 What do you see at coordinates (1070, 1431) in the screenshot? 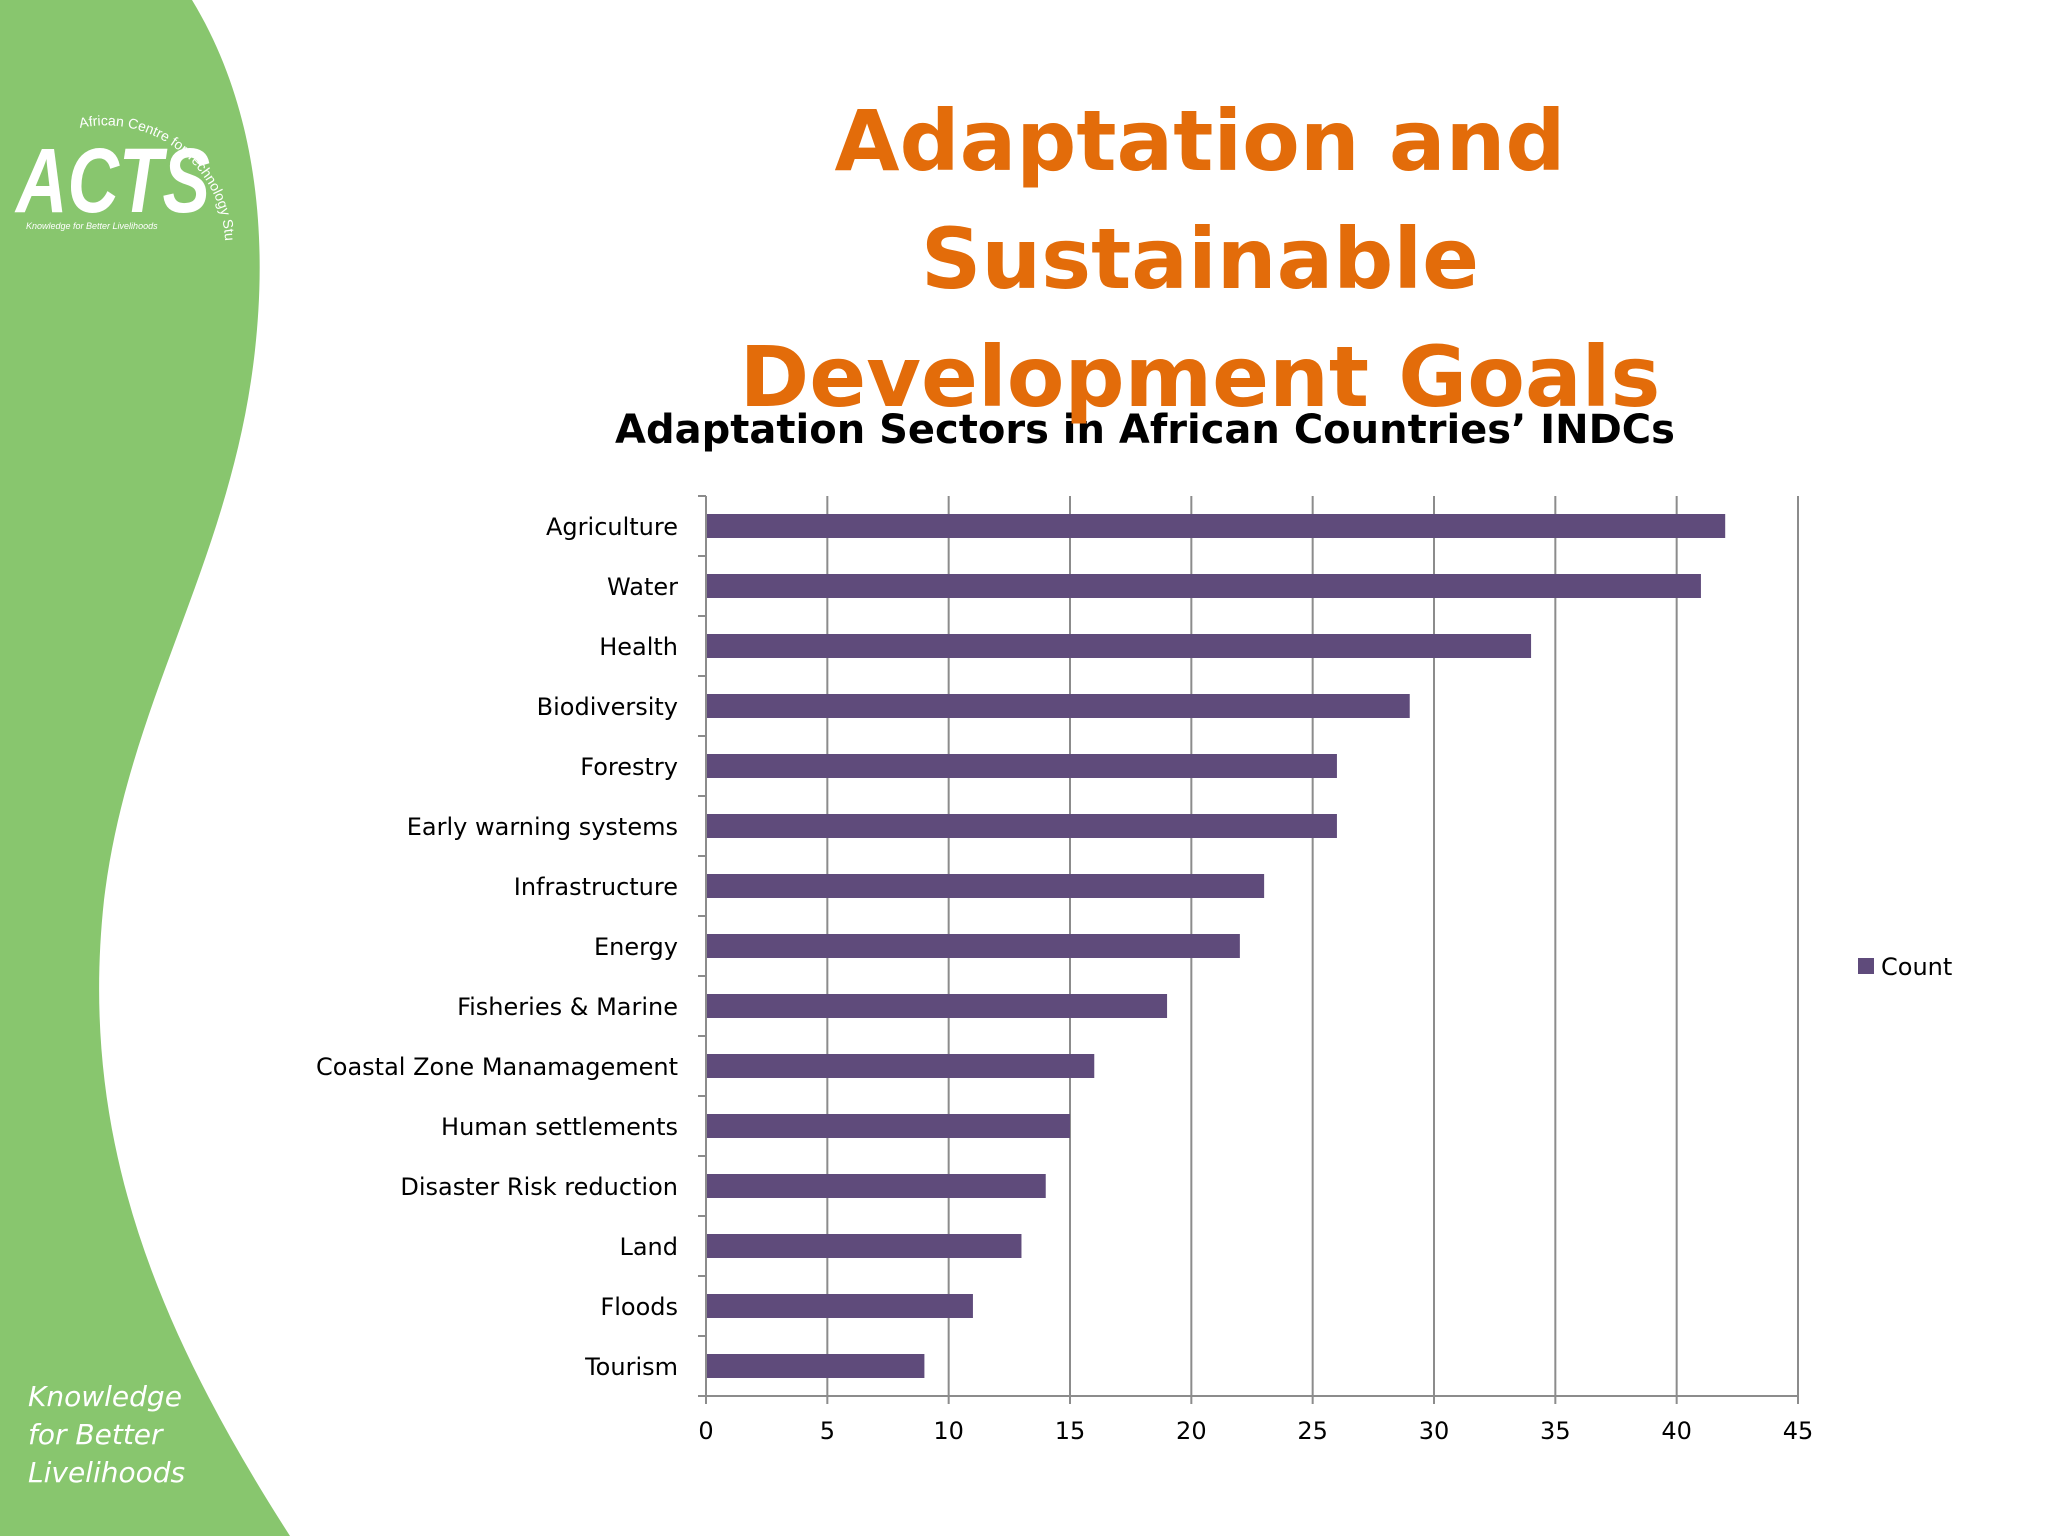
I see `x-tick-label: 15` at bounding box center [1070, 1431].